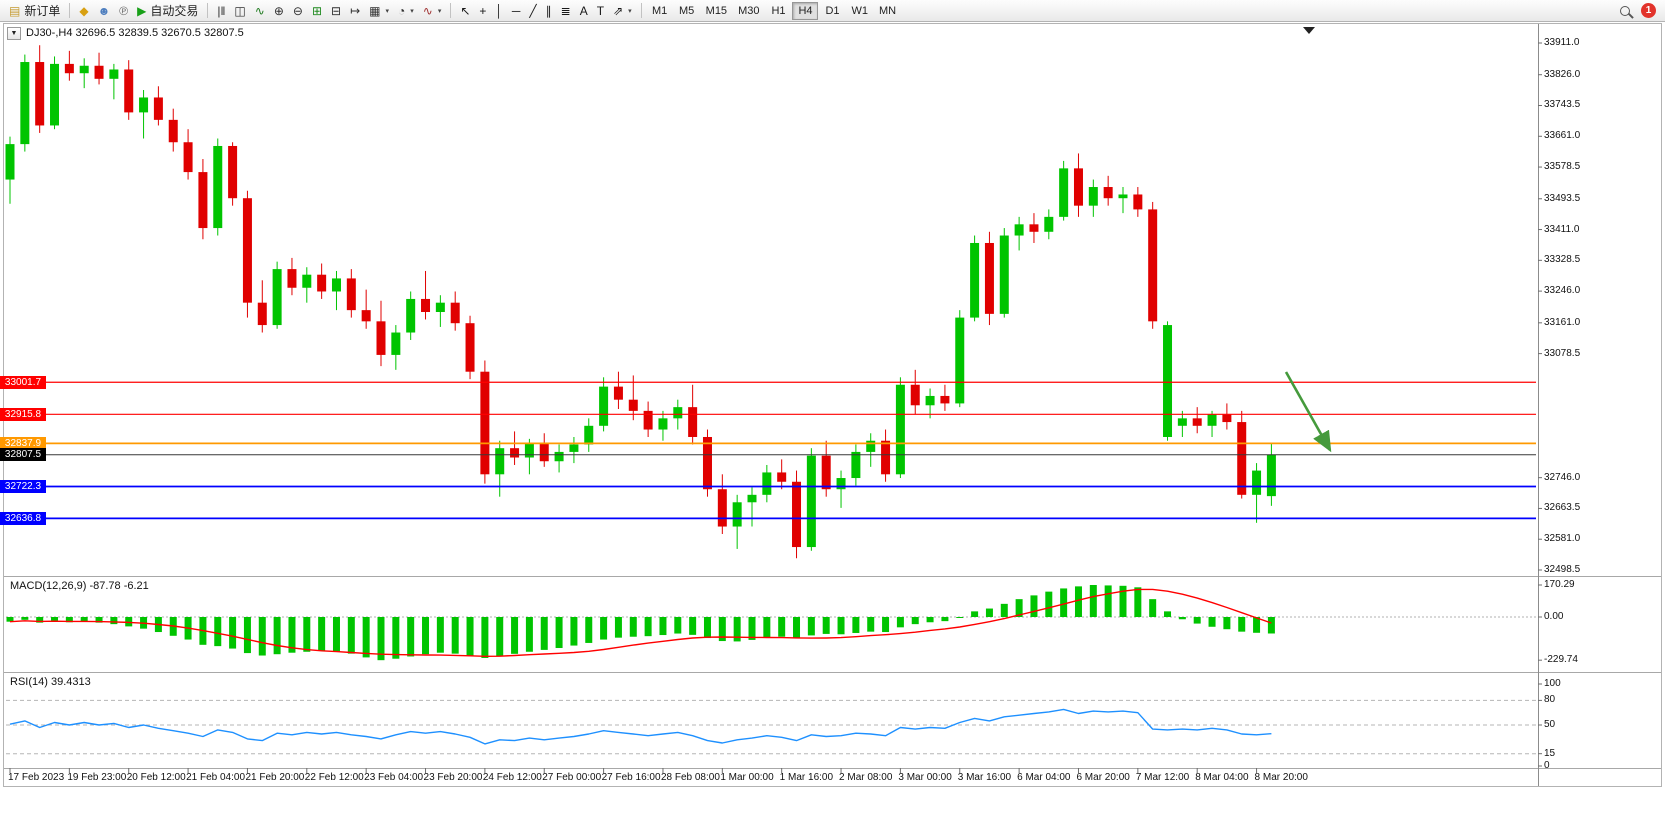  Describe the element at coordinates (375, 10) in the screenshot. I see `new-chart-icon: ▦` at that location.